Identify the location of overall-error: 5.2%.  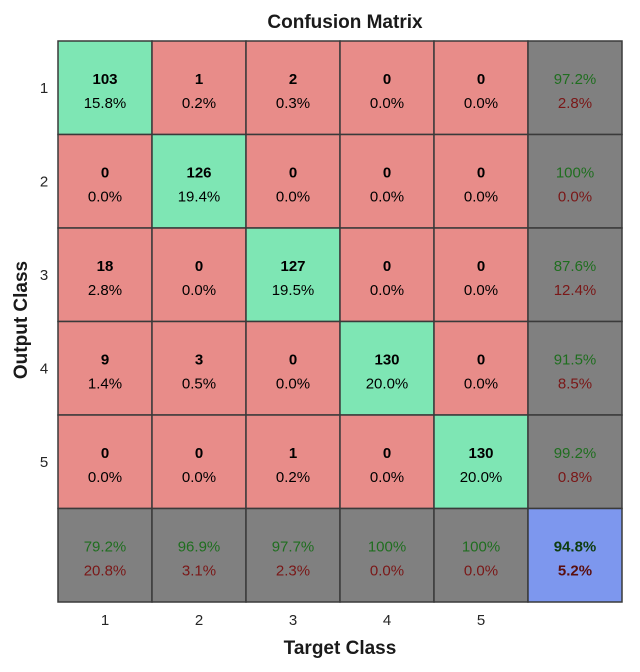
(575, 570).